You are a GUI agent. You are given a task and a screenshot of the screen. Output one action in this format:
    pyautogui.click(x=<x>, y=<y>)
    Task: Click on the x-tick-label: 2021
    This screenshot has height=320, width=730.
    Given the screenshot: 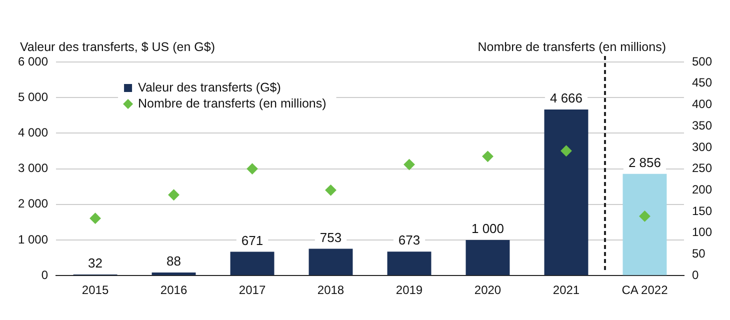 What is the action you would take?
    pyautogui.click(x=566, y=290)
    